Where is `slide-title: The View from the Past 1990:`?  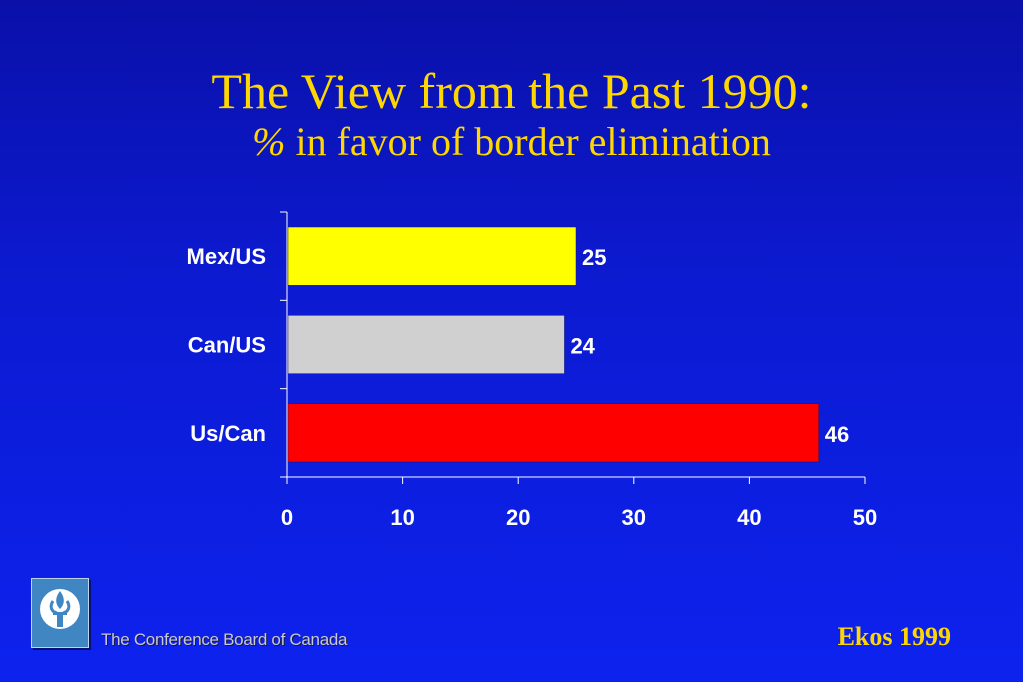 slide-title: The View from the Past 1990: is located at coordinates (511, 91).